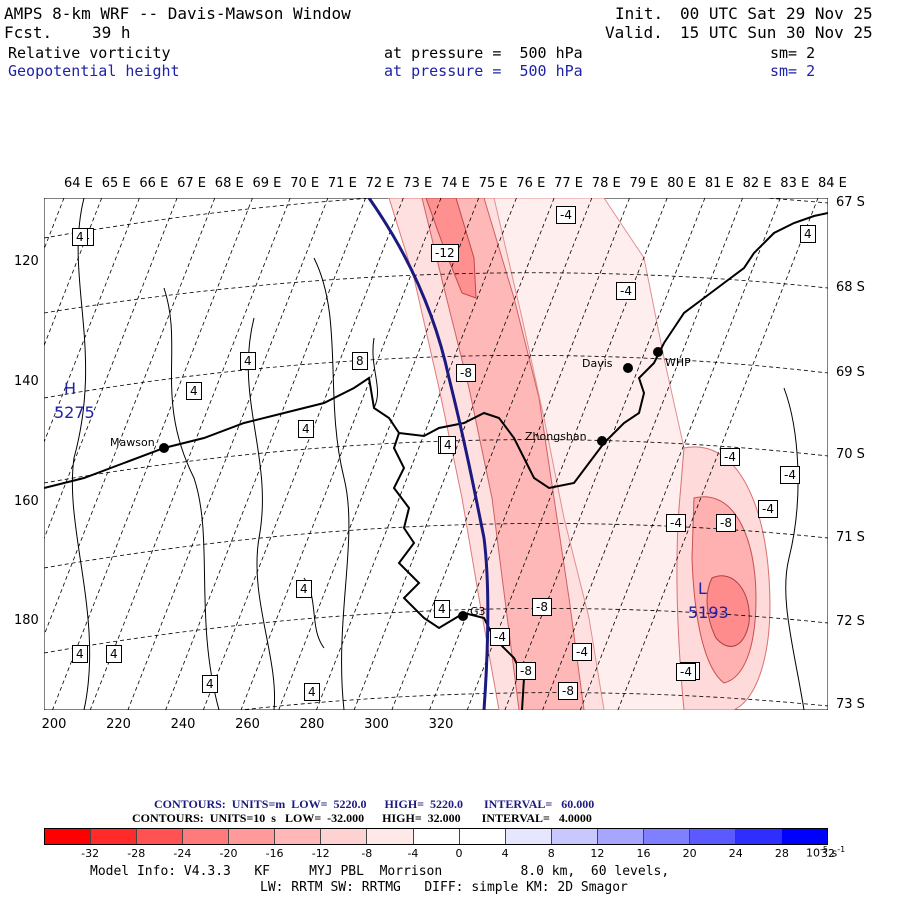 The height and width of the screenshot is (900, 900). Describe the element at coordinates (828, 853) in the screenshot. I see `colorbar-label: 32` at that location.